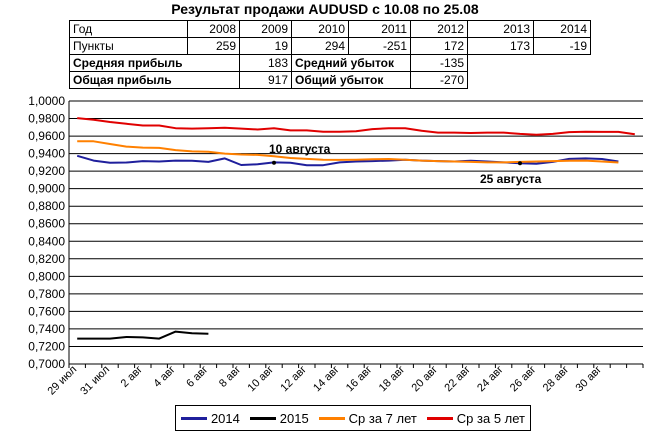 The height and width of the screenshot is (437, 650). I want to click on x-tick-label: 18 авг, so click(392, 379).